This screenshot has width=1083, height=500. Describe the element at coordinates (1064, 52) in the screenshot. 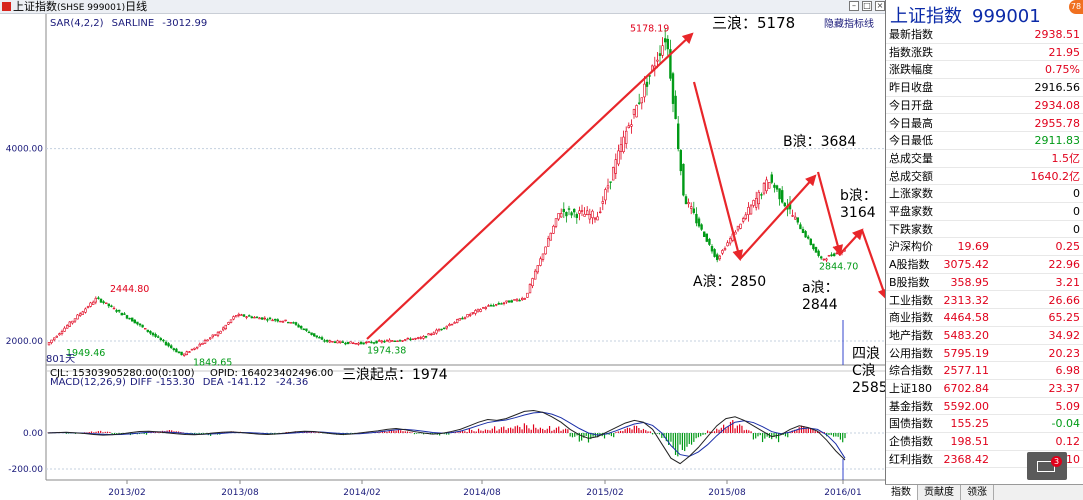

I see `stat-value: 21.95` at that location.